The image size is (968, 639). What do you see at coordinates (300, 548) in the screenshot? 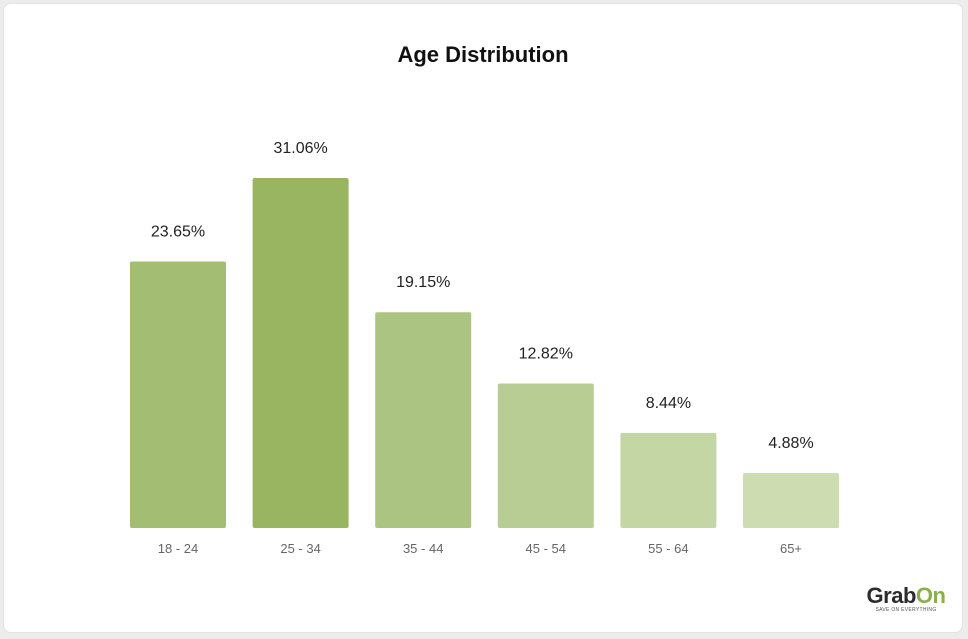
I see `x-tick-label-1: 25 - 34` at bounding box center [300, 548].